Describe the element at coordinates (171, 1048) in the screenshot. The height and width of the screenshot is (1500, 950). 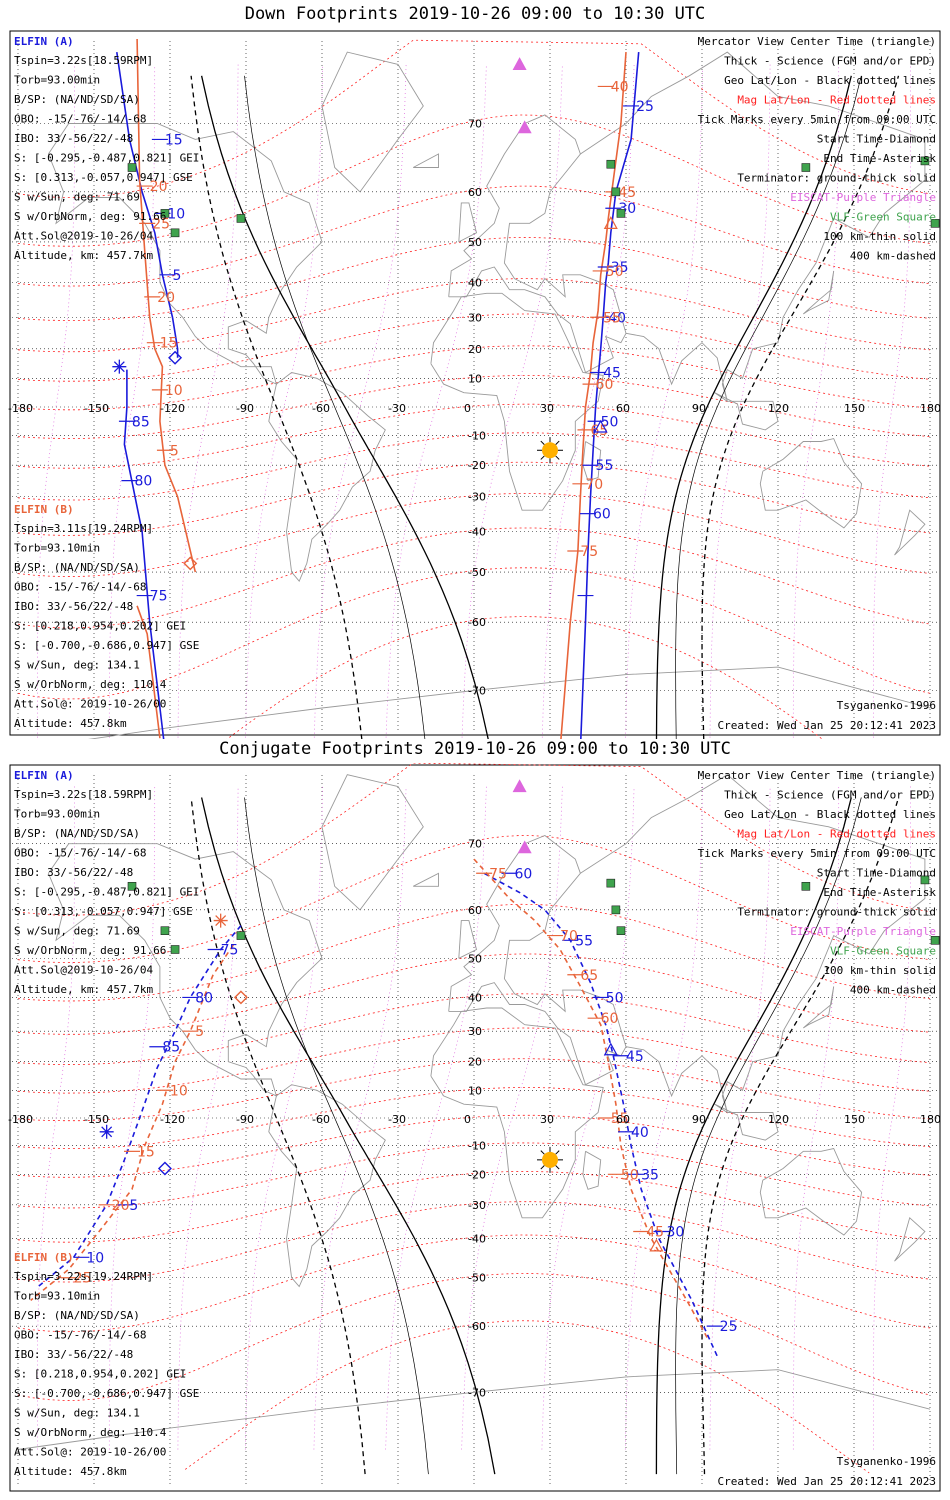
I see `track-a-tick-label: 85` at that location.